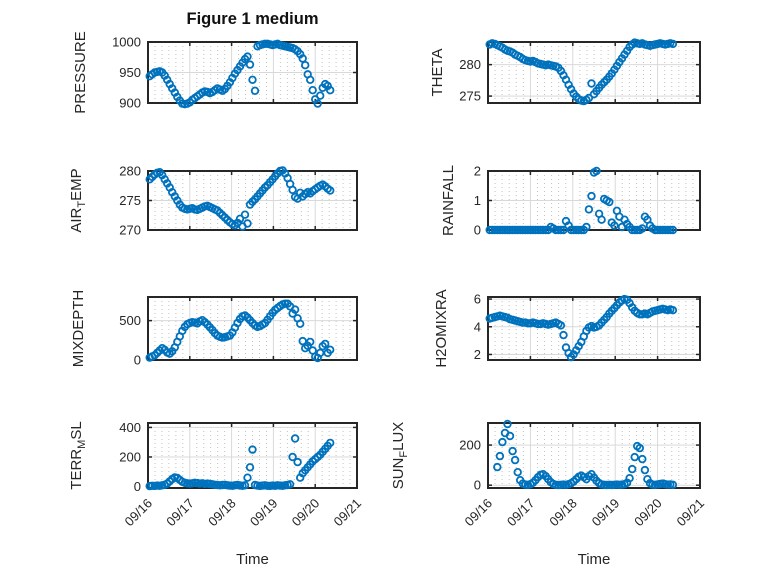 The height and width of the screenshot is (583, 778). I want to click on y-axis-label: PRESSURE, so click(80, 72).